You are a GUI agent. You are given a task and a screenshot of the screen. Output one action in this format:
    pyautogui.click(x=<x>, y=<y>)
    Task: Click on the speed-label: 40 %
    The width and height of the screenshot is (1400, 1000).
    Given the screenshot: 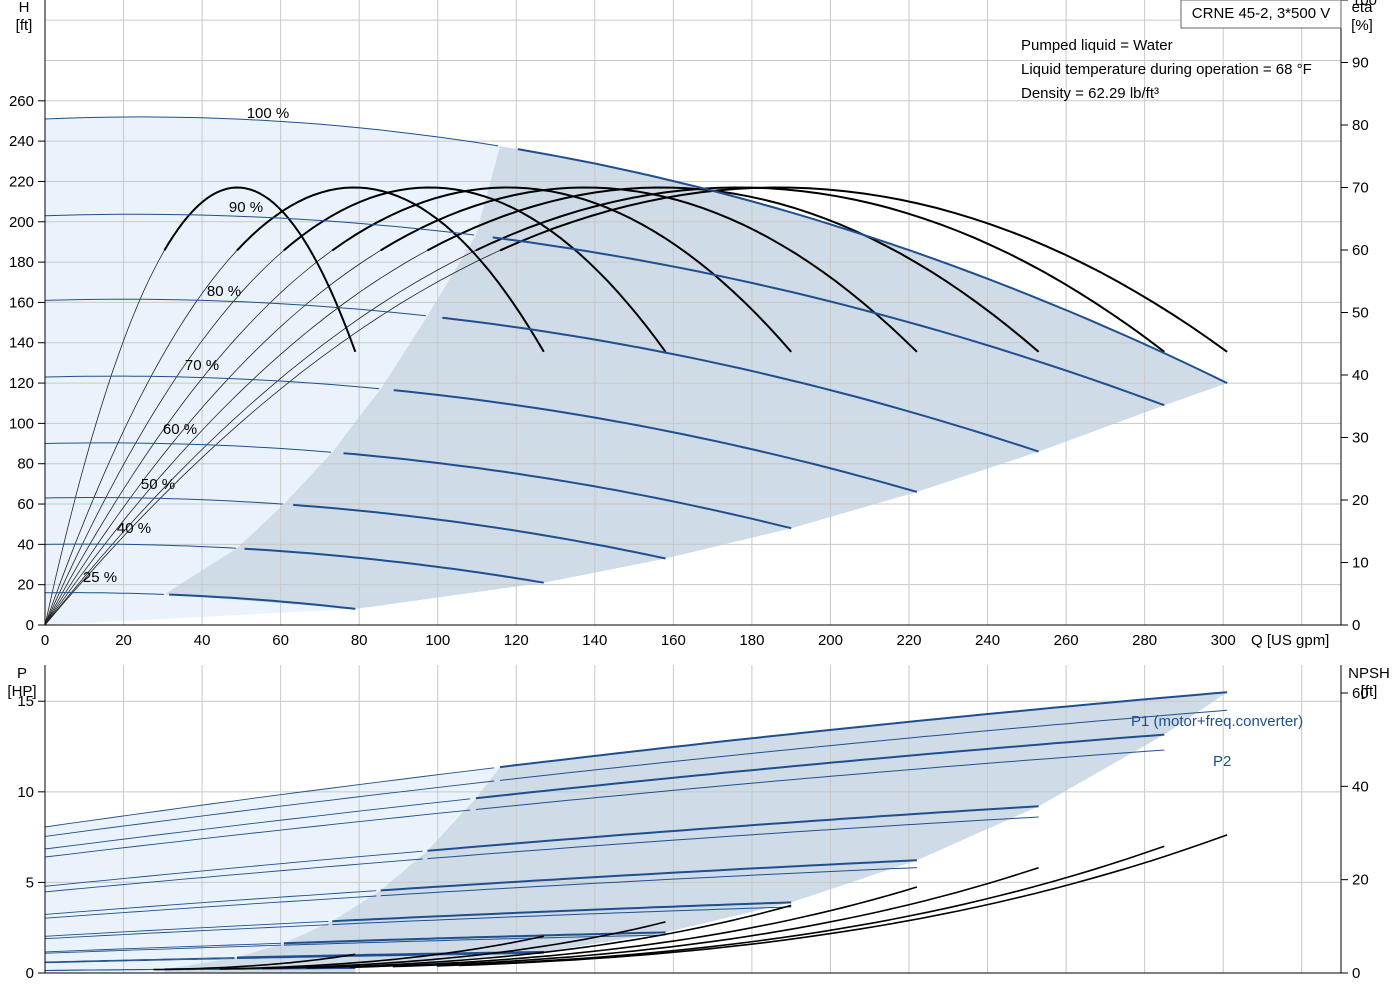 What is the action you would take?
    pyautogui.click(x=134, y=528)
    